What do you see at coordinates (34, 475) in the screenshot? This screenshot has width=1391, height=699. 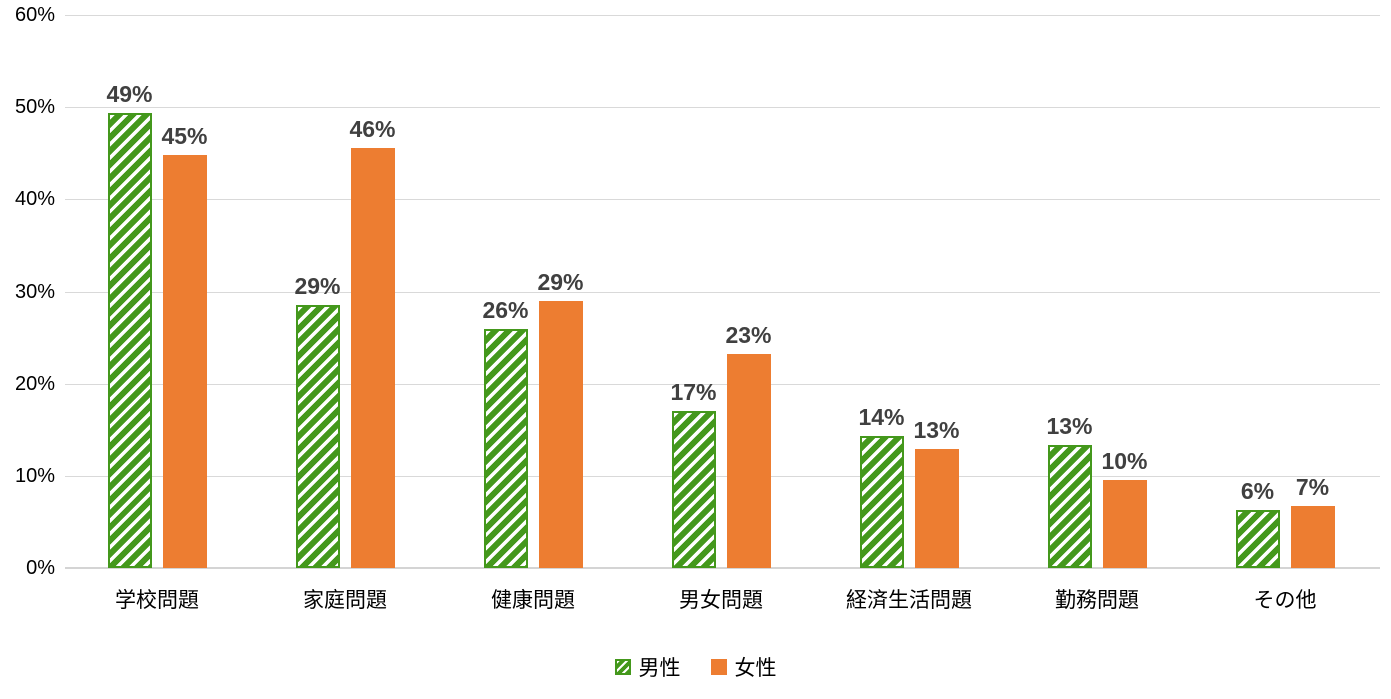 I see `y-tick-label-10: 10%` at bounding box center [34, 475].